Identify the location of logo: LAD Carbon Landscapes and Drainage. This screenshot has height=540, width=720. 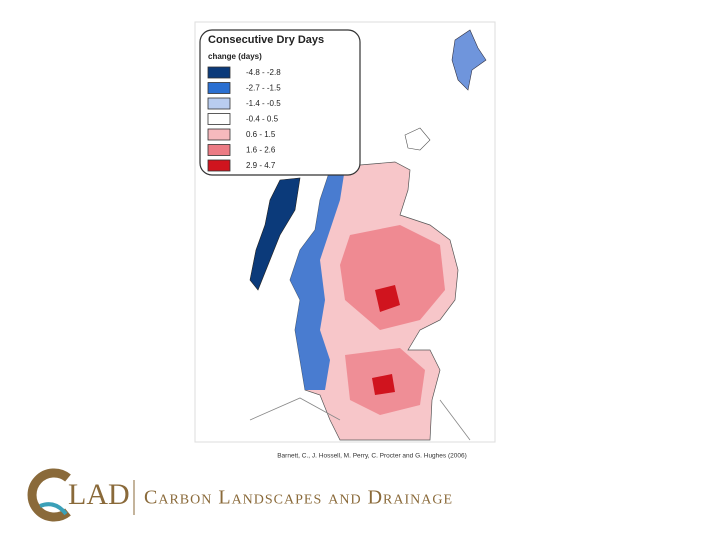
(240, 495).